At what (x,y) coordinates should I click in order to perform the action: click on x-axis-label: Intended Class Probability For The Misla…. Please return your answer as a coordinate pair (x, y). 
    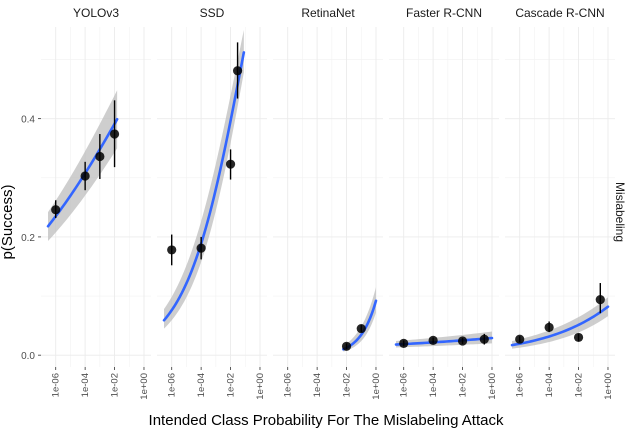
    Looking at the image, I should click on (326, 420).